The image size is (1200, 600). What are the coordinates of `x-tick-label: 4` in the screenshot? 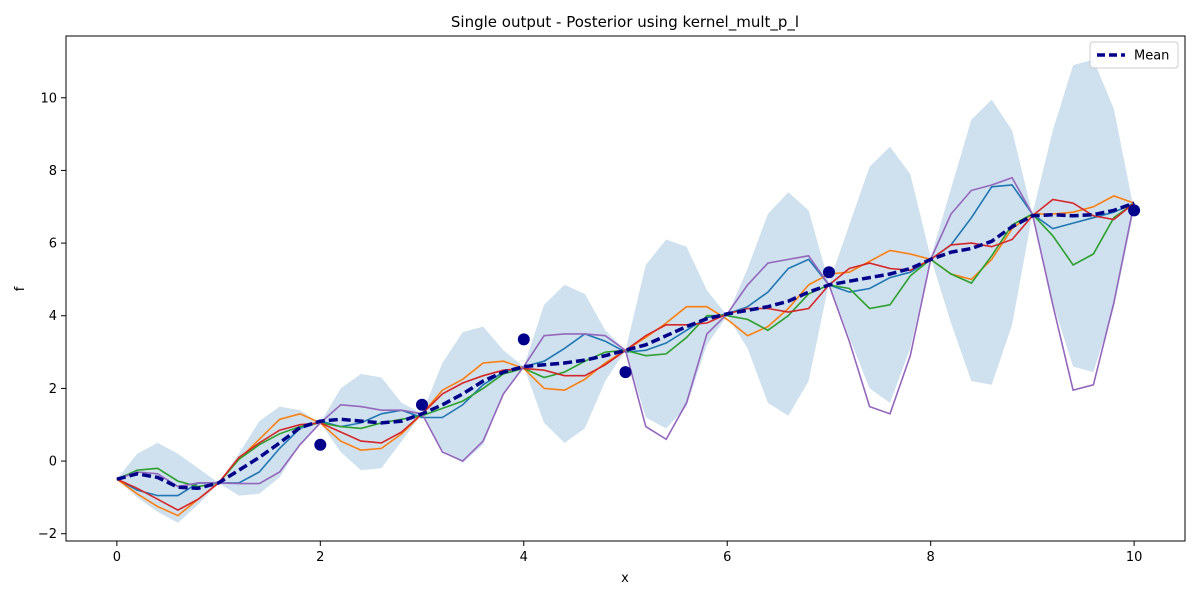 It's located at (524, 557).